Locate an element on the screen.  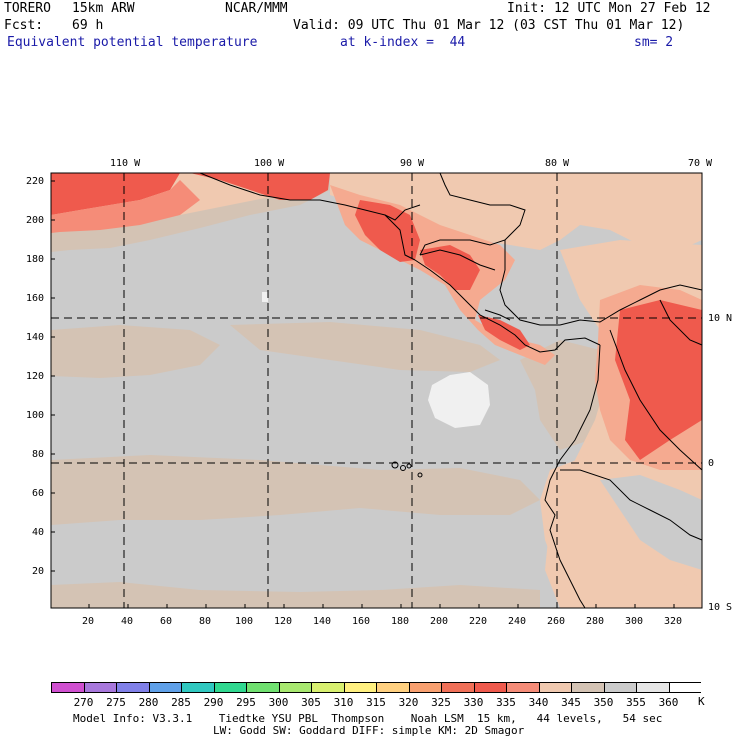
coastline-mexico is located at coordinates (307, 216).